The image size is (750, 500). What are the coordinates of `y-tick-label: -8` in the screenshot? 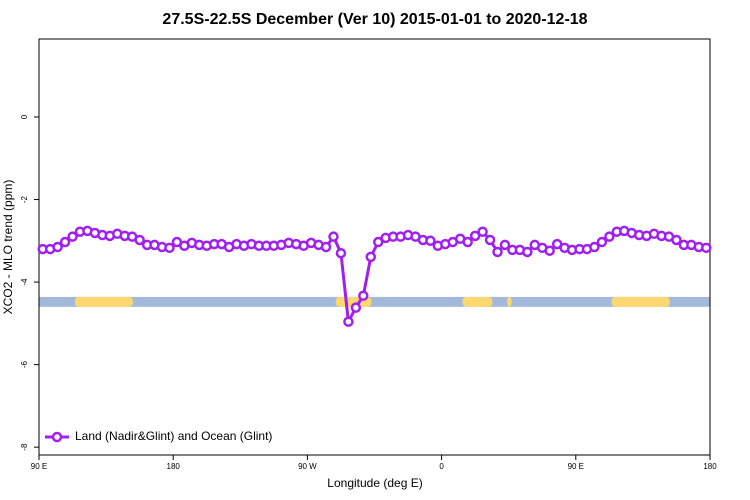 It's located at (24, 447).